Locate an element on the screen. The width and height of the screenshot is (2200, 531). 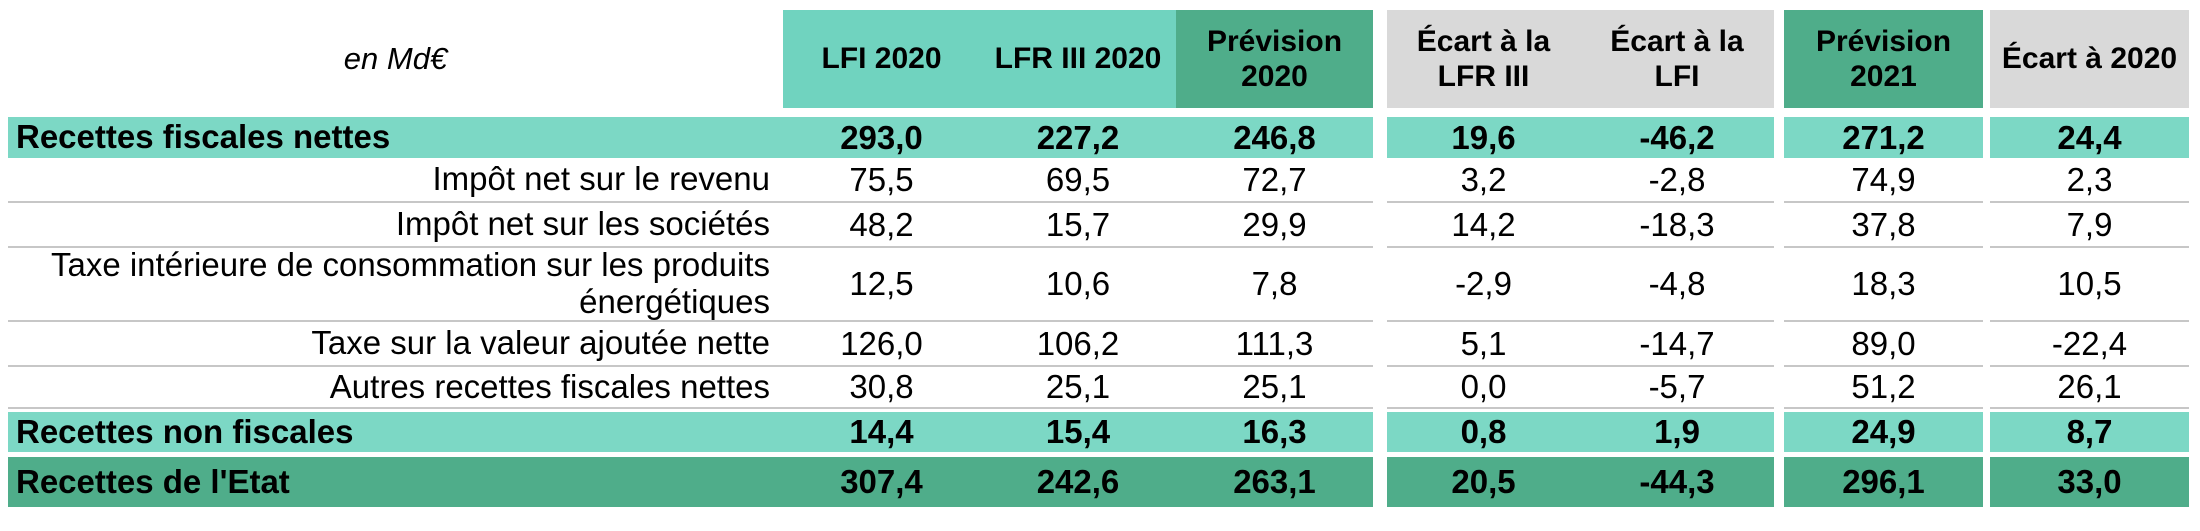
value-cell: -2,8 is located at coordinates (1677, 180).